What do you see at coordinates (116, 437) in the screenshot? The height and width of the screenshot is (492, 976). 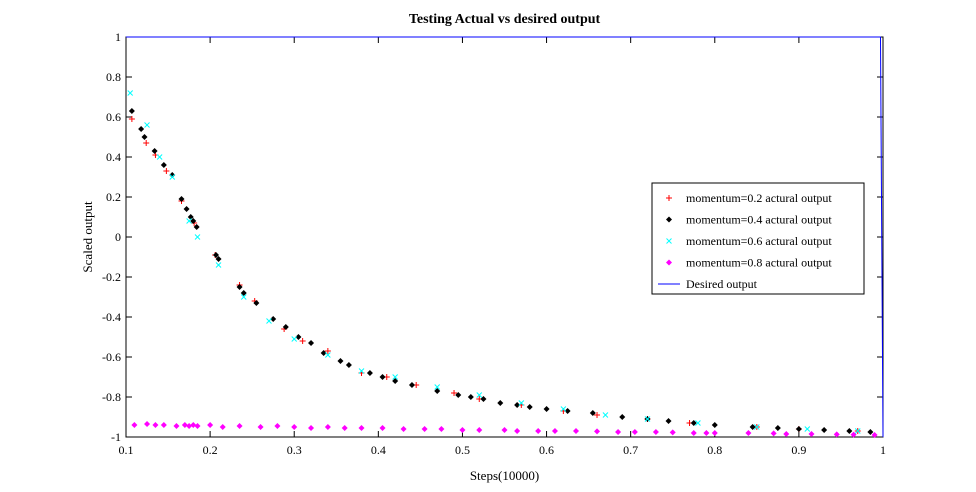 I see `y-tick-label: -1` at bounding box center [116, 437].